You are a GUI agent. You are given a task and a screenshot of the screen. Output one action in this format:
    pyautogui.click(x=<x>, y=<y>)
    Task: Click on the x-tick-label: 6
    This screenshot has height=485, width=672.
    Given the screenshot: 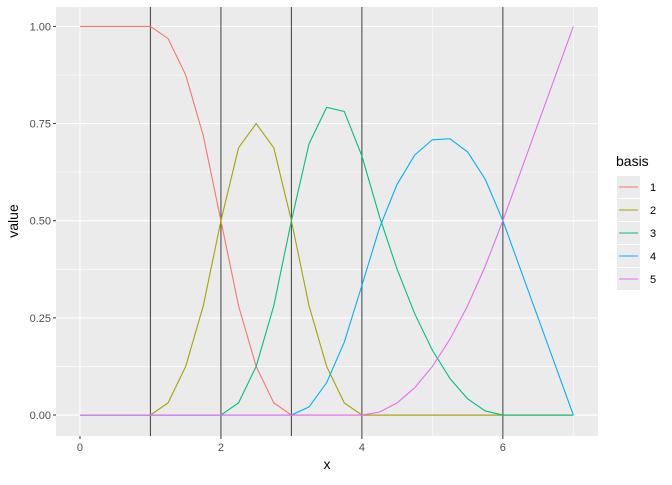 What is the action you would take?
    pyautogui.click(x=503, y=448)
    